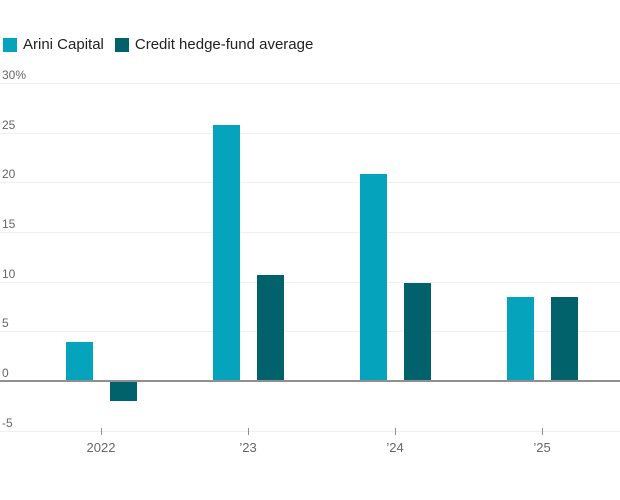  I want to click on legend: Arini Capital Credit hedge-fund average, so click(158, 44).